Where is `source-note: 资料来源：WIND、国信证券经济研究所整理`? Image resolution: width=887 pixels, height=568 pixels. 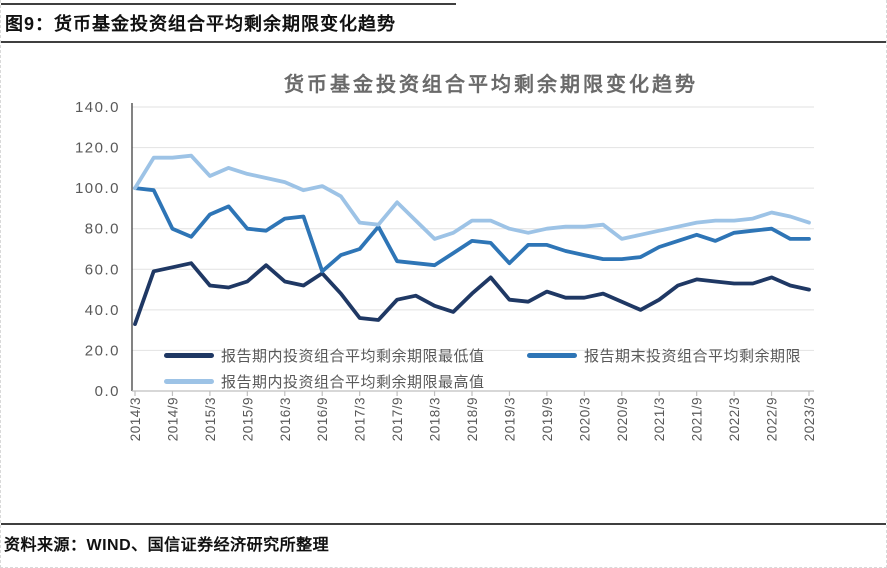 source-note: 资料来源：WIND、国信证券经济研究所整理 is located at coordinates (167, 545).